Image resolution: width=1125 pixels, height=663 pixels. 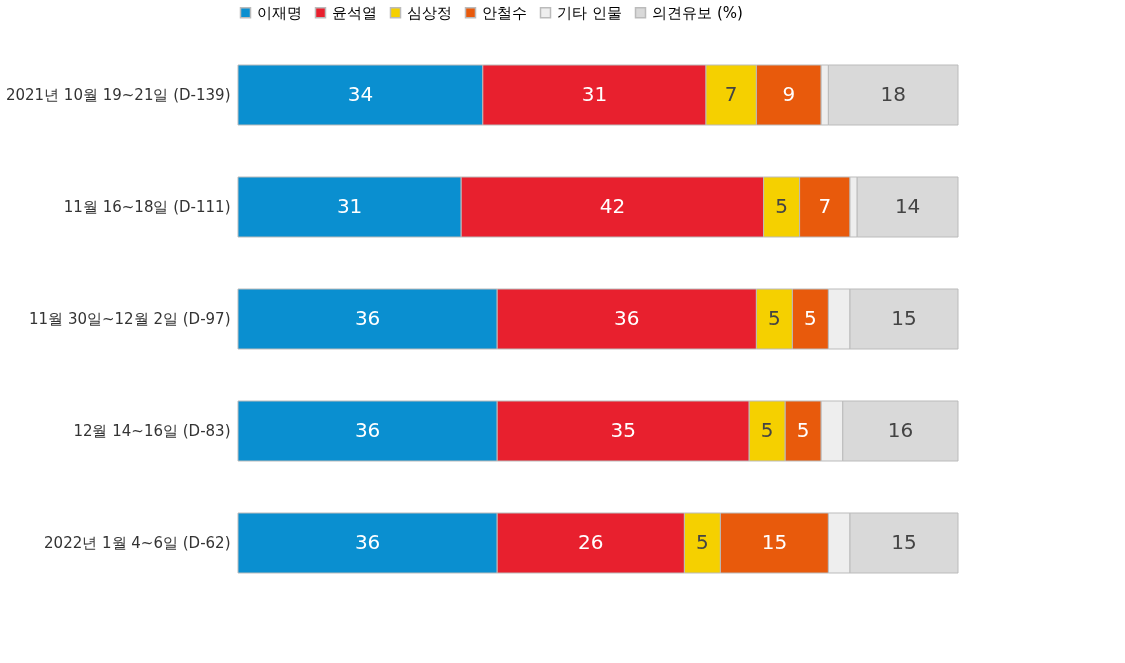 What do you see at coordinates (589, 12) in the screenshot?
I see `legend-label: 기타 인물` at bounding box center [589, 12].